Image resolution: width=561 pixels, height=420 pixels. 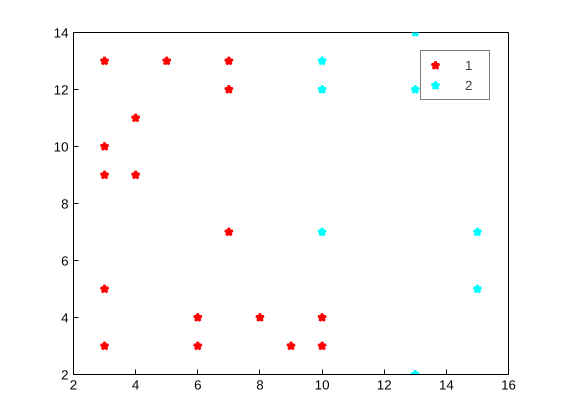 I want to click on y-tick-label: 4, so click(x=65, y=318).